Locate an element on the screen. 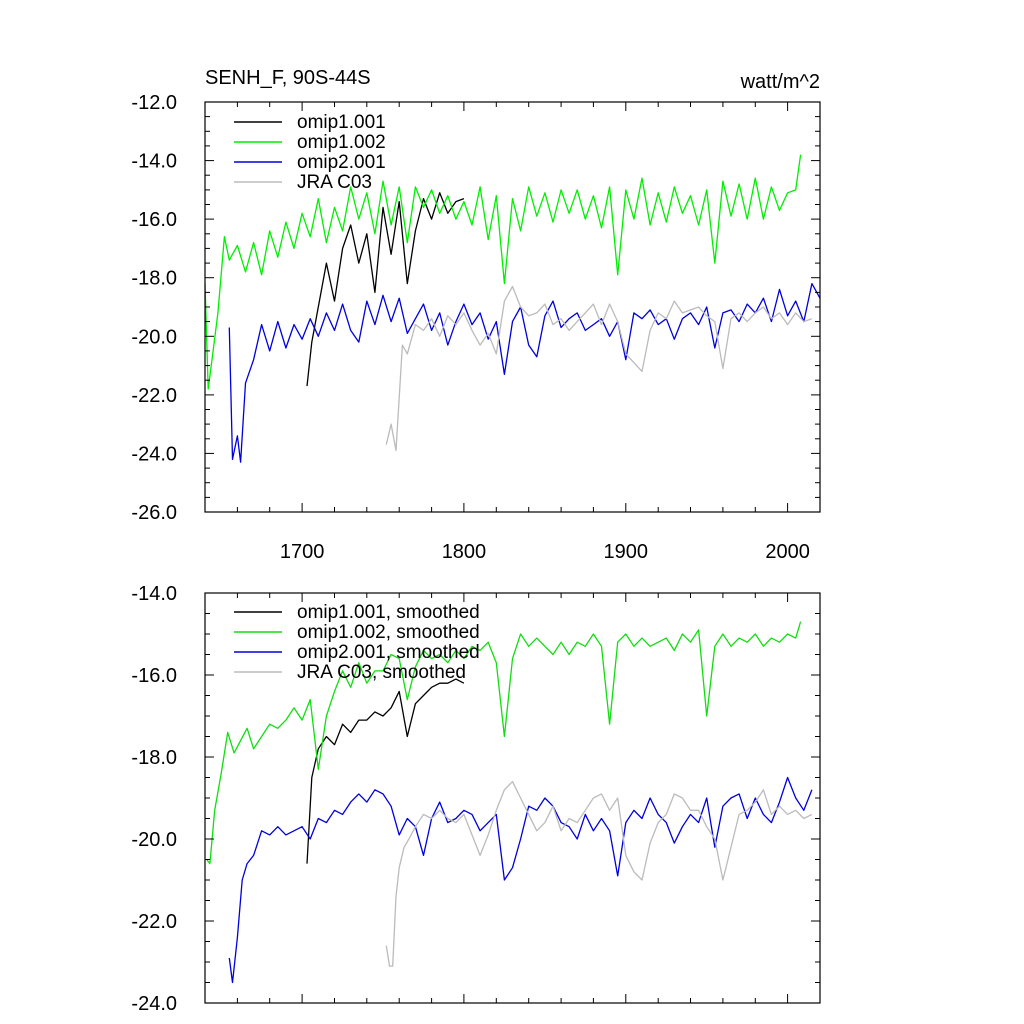 The width and height of the screenshot is (1024, 1024). legend-label-2: omip2.001 is located at coordinates (341, 162).